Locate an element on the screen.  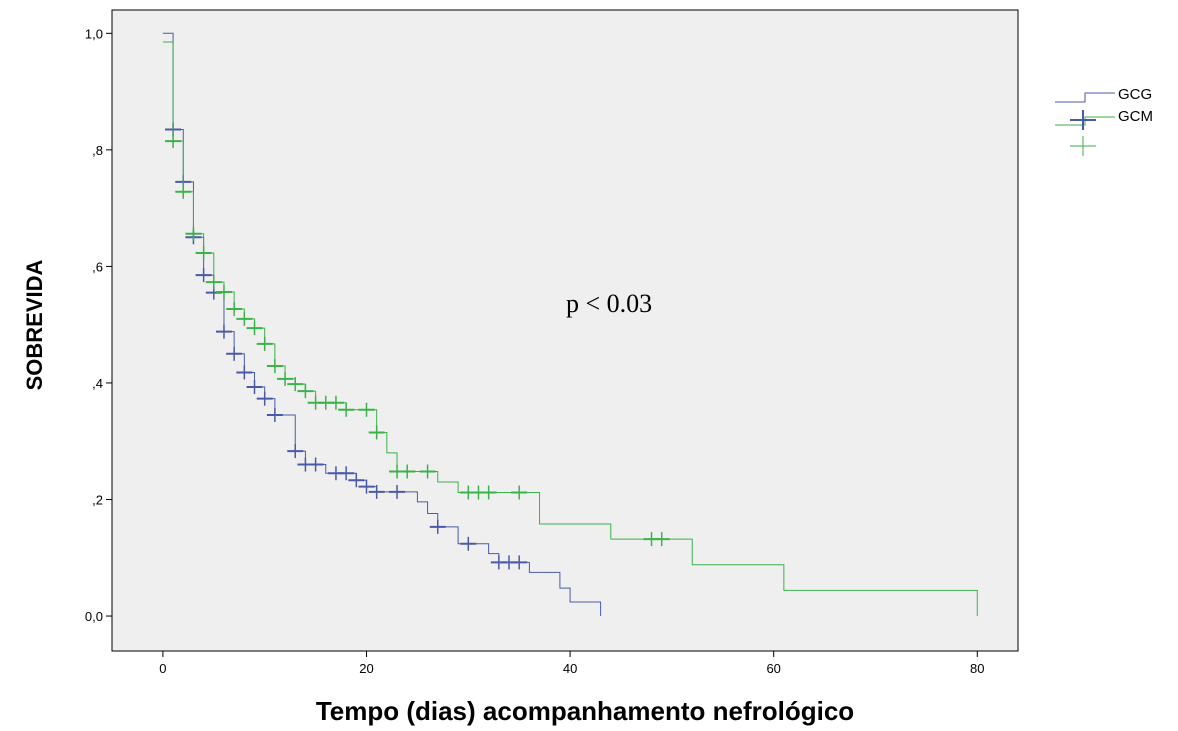
x-tick-label: 0 is located at coordinates (162, 668).